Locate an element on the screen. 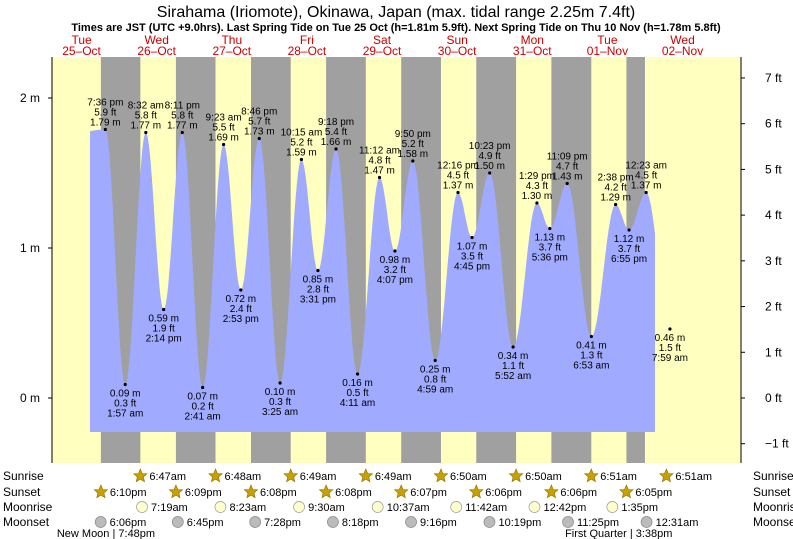 This screenshot has height=539, width=793. left-tick-label: 1 m is located at coordinates (30, 248).